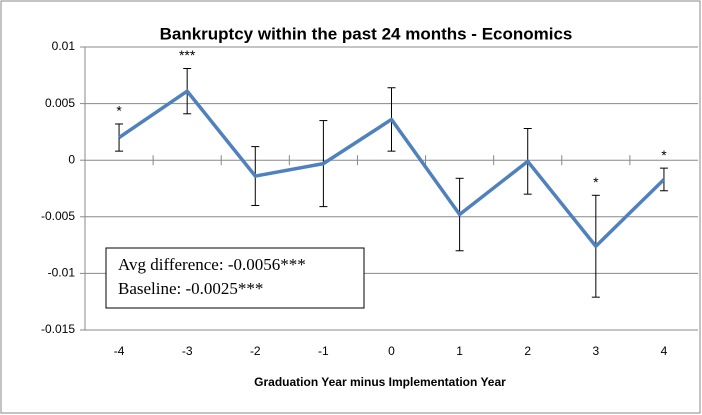  Describe the element at coordinates (391, 351) in the screenshot. I see `x-tick-label: 0` at that location.